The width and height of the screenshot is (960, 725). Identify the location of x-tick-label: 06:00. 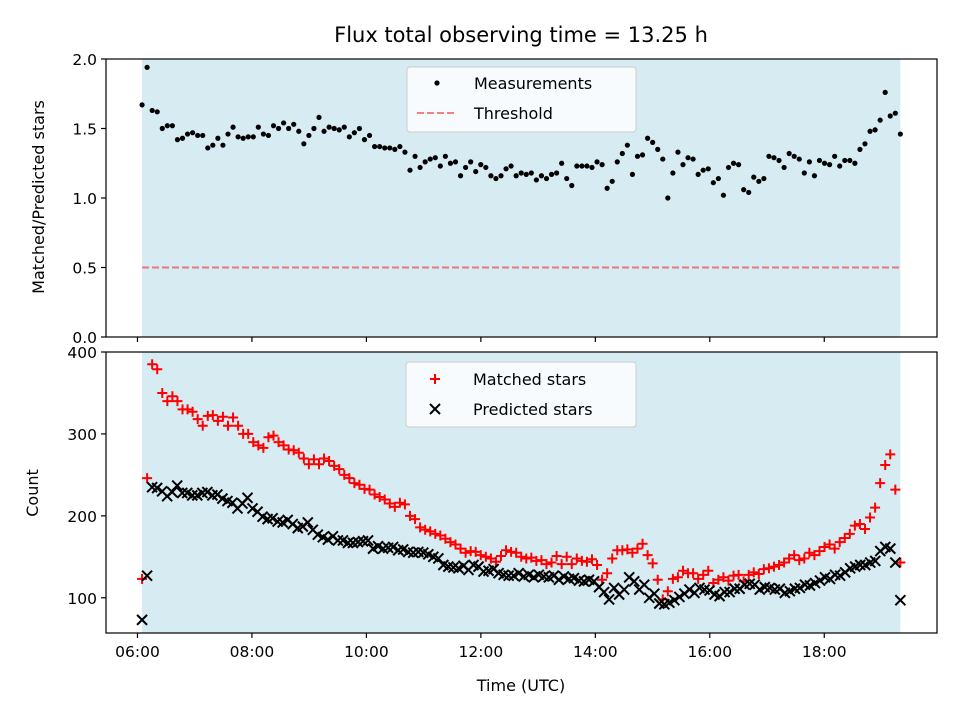
(137, 652).